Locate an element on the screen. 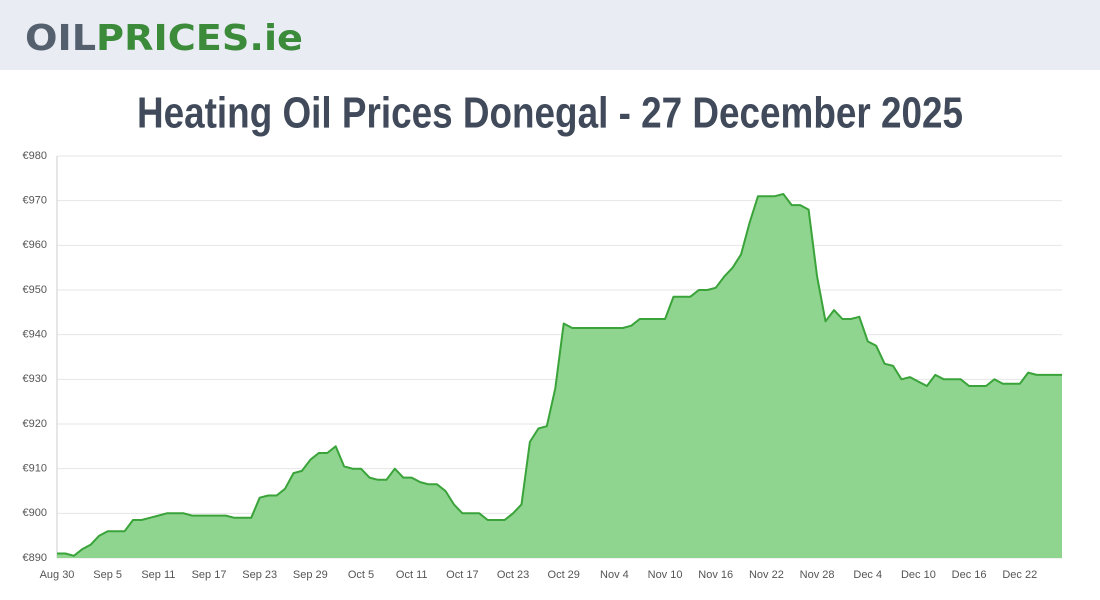 This screenshot has width=1100, height=600. x-tick-label: Oct 17 is located at coordinates (462, 575).